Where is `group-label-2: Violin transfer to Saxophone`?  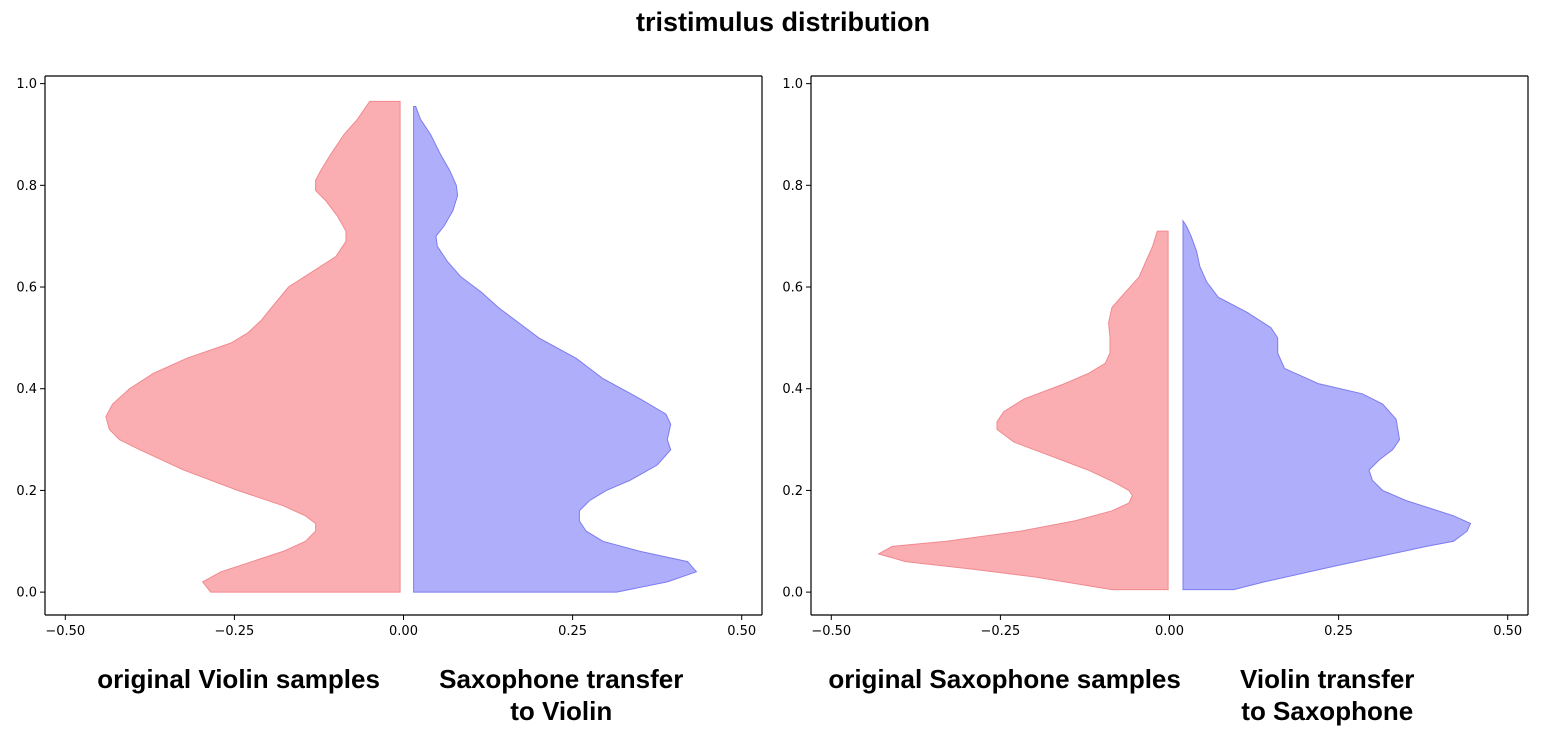 group-label-2: Violin transfer to Saxophone is located at coordinates (1327, 695).